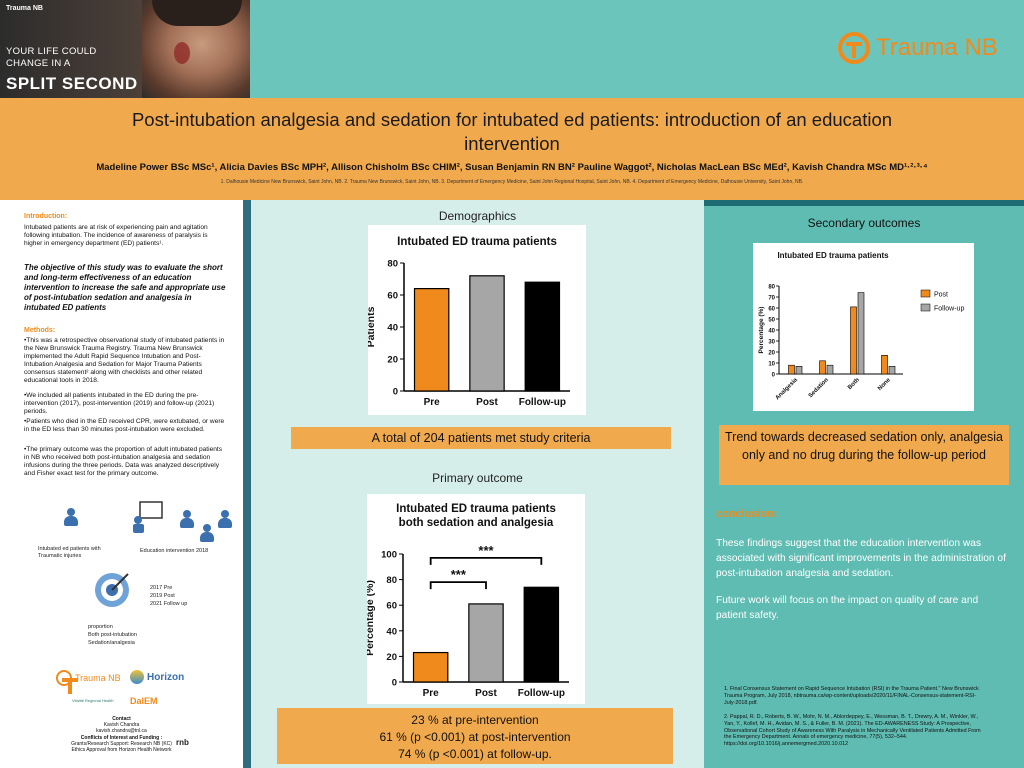 The image size is (1024, 768). Describe the element at coordinates (747, 514) in the screenshot. I see `conclusion-heading: conclusion:` at that location.